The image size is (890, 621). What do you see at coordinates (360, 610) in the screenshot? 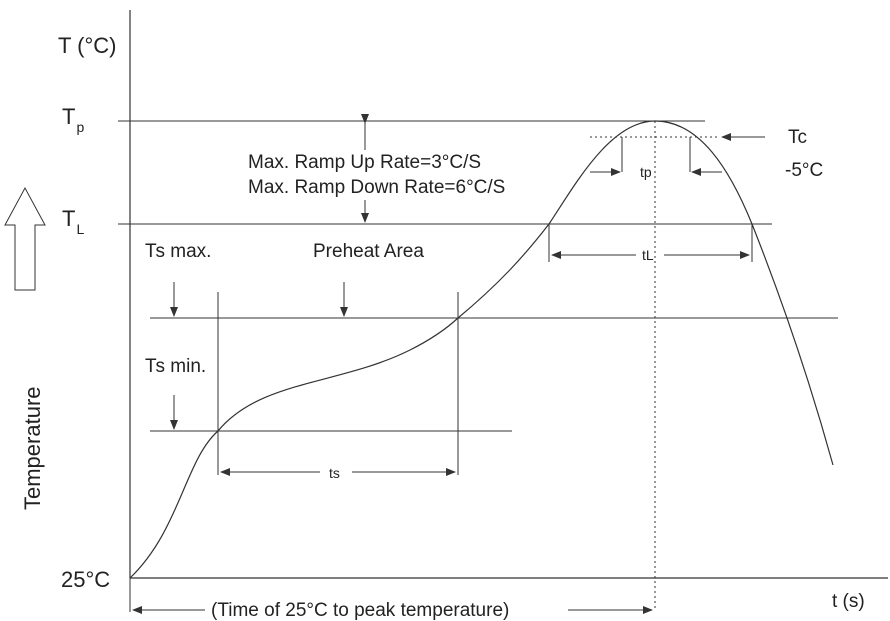
I see `total-time-label: (Time of 25°C to peak temperature)` at bounding box center [360, 610].